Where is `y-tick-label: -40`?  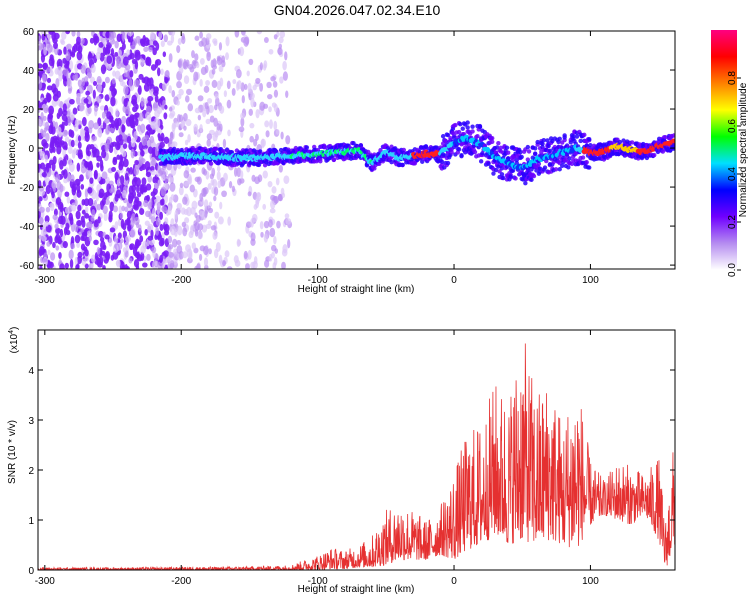 y-tick-label: -40 is located at coordinates (27, 227).